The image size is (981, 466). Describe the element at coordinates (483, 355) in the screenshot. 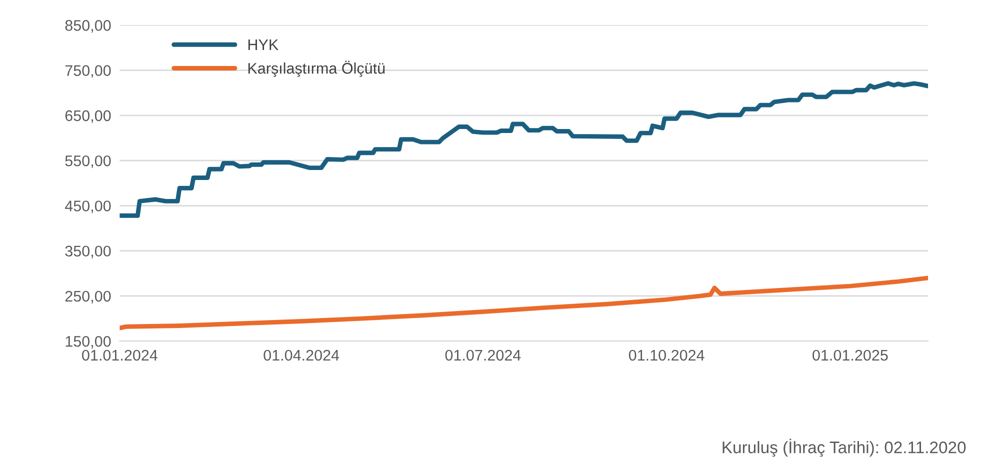

I see `x-tick-label: 01.07.2024` at that location.